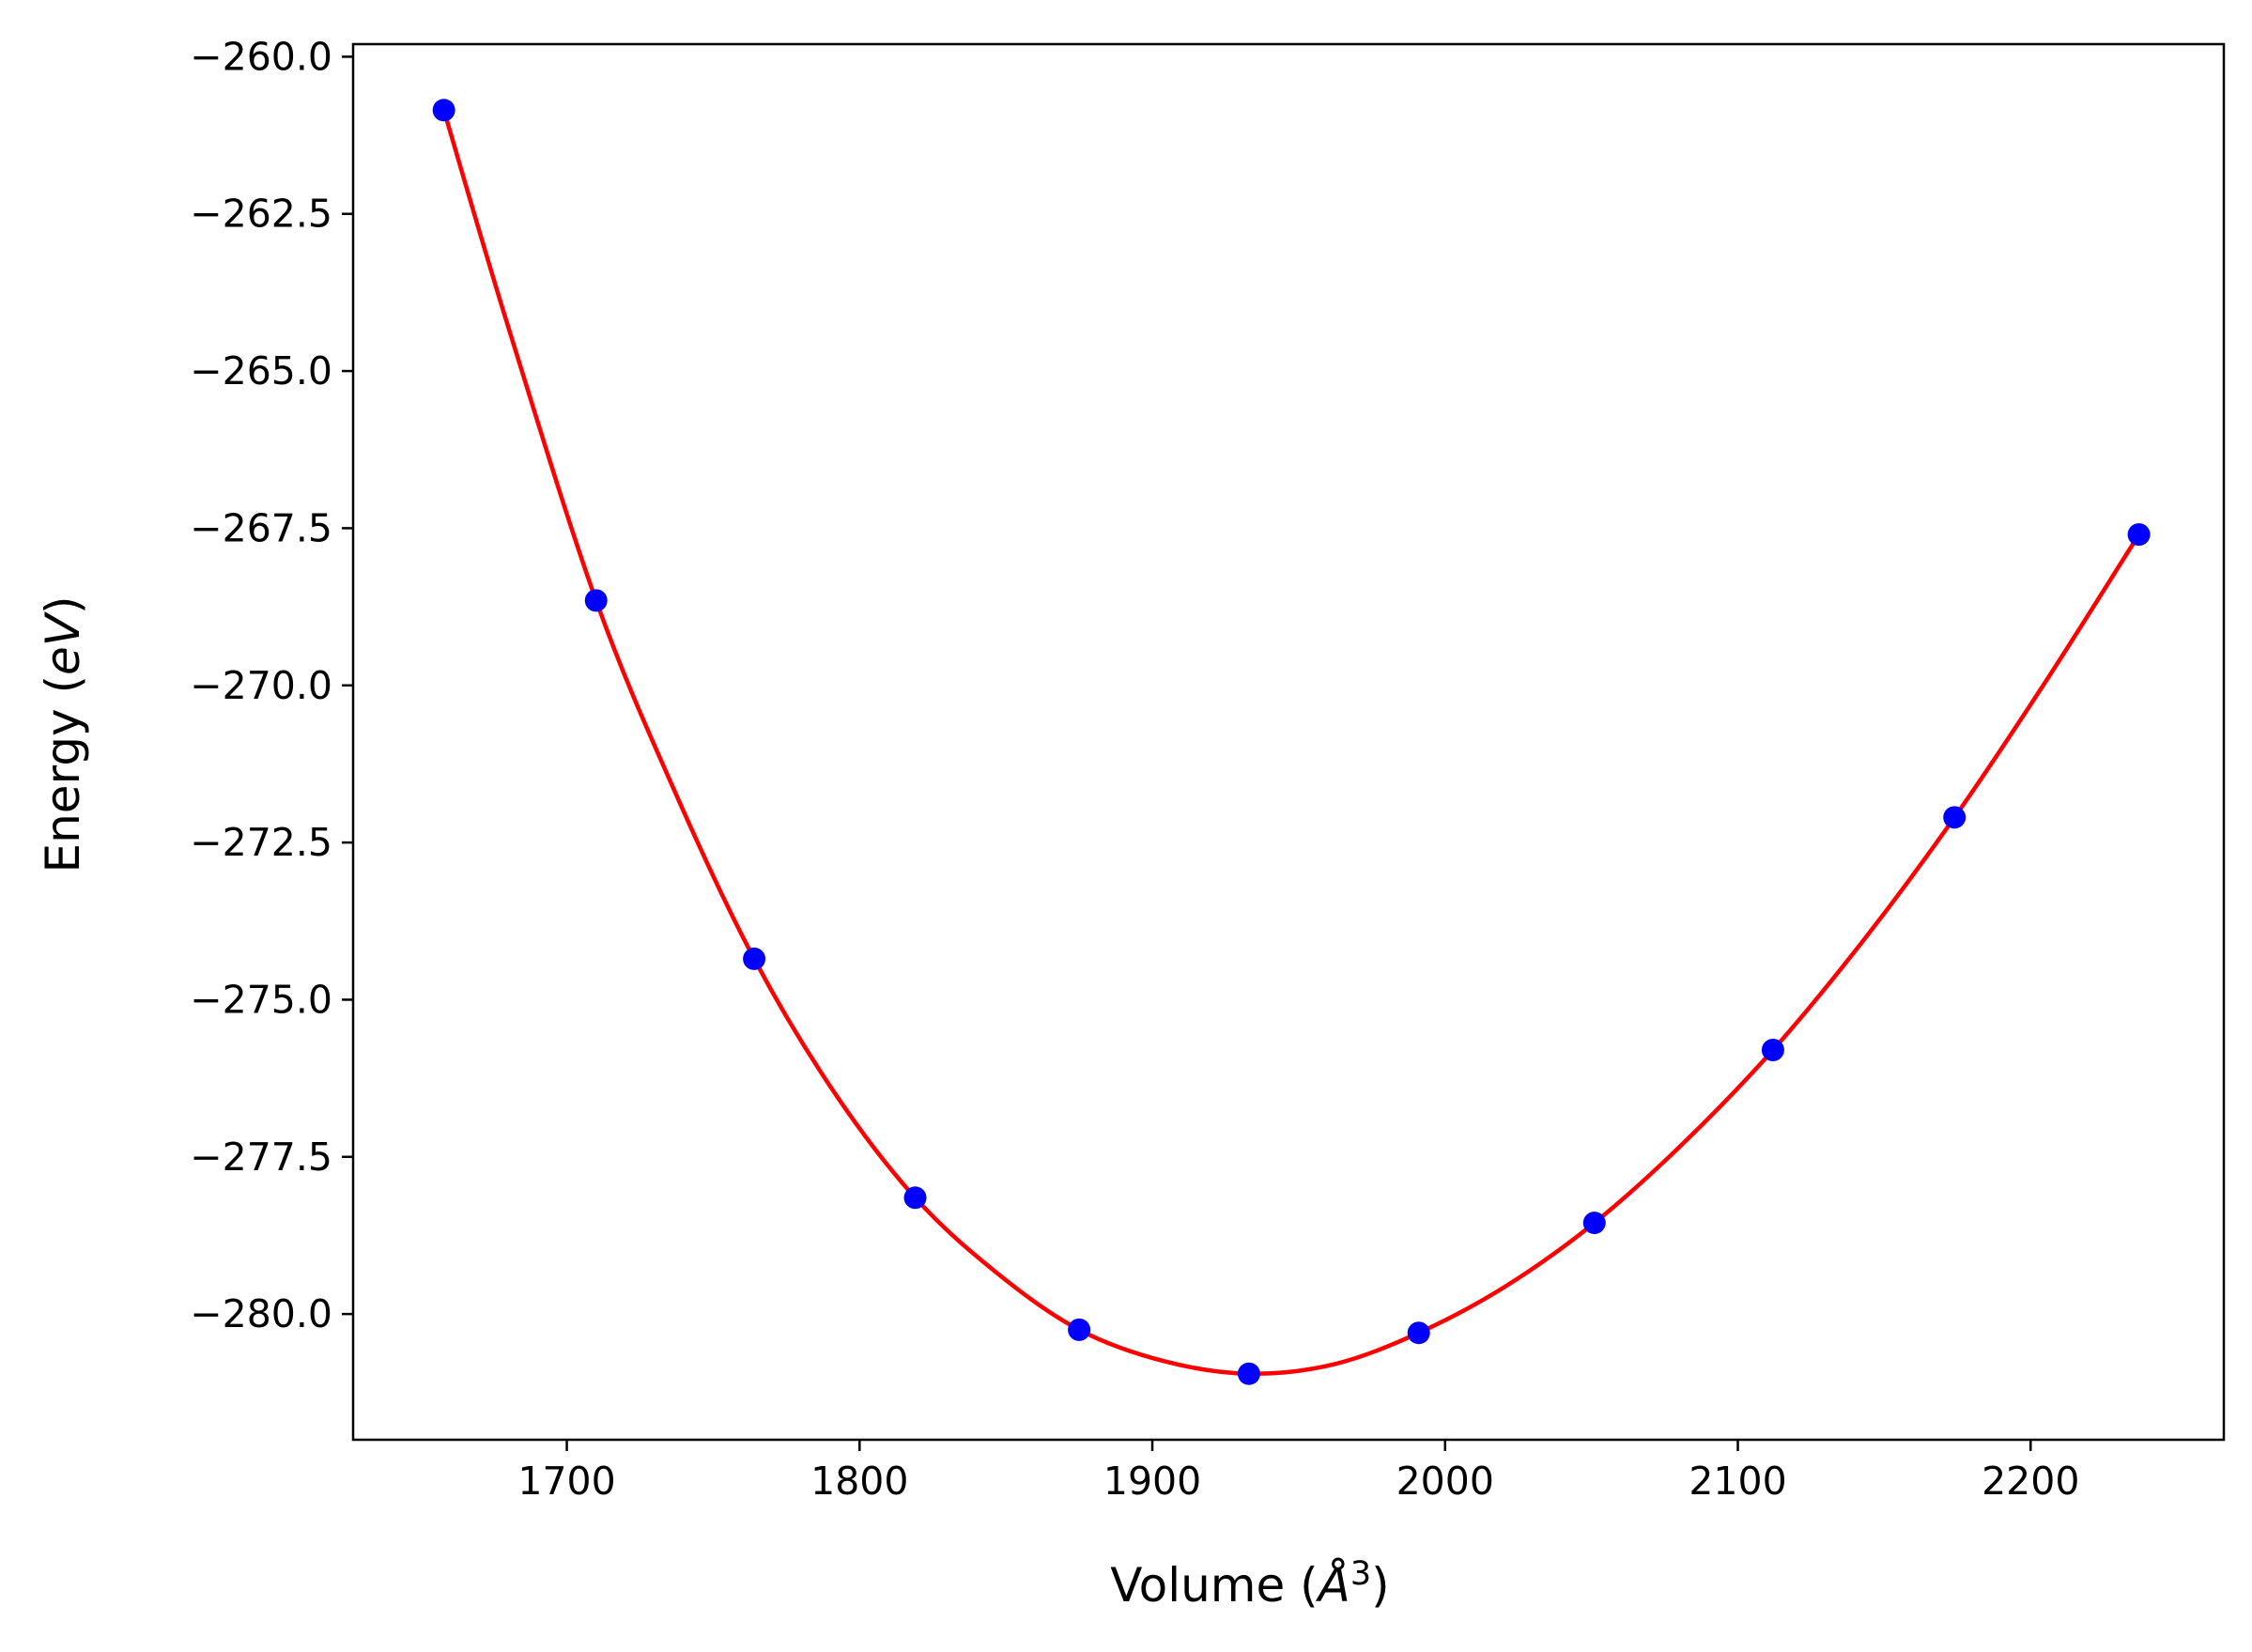 This screenshot has width=2252, height=1652. I want to click on y-tick-label: −267.5, so click(261, 527).